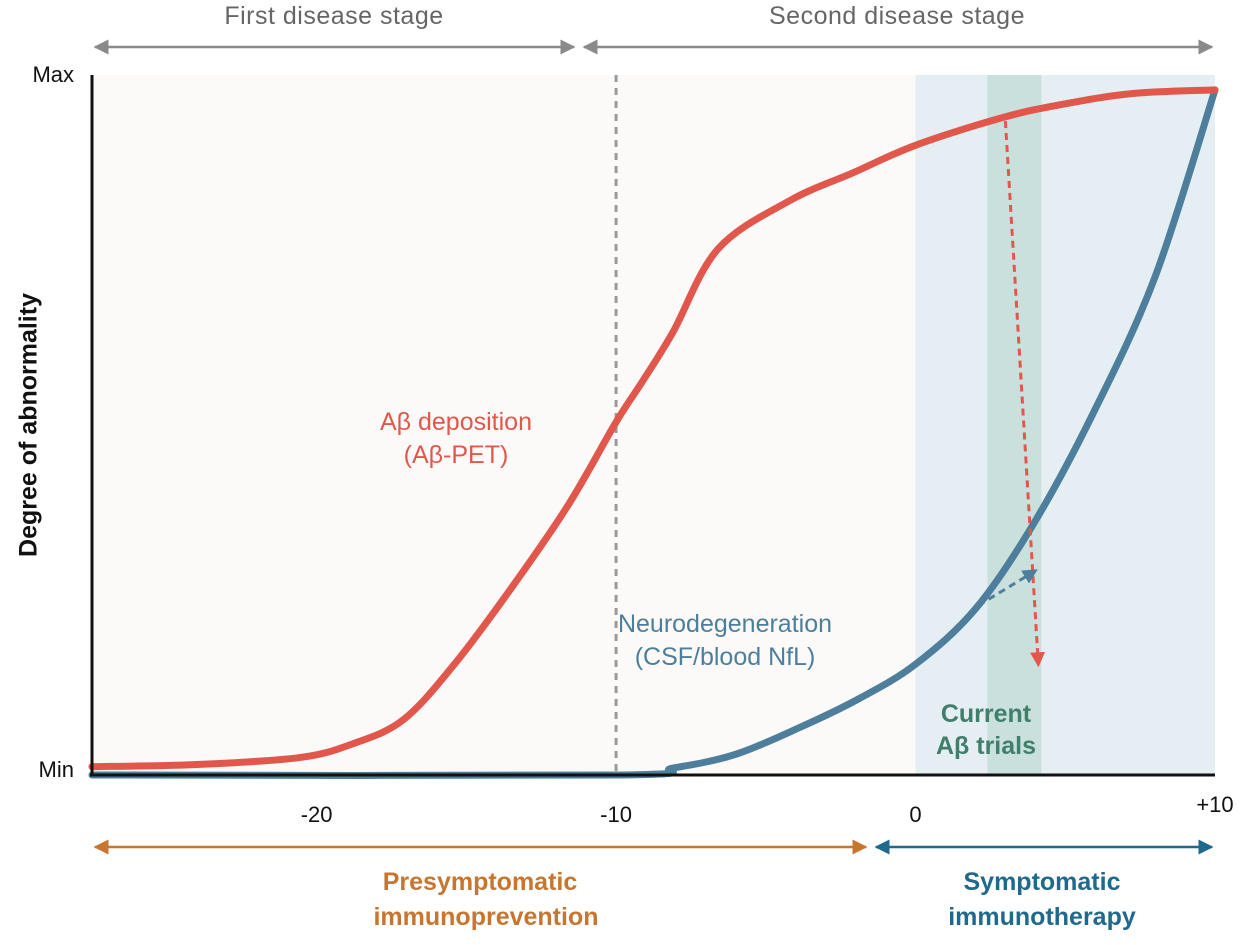 Image resolution: width=1250 pixels, height=945 pixels. I want to click on x-tick-label: -10, so click(616, 814).